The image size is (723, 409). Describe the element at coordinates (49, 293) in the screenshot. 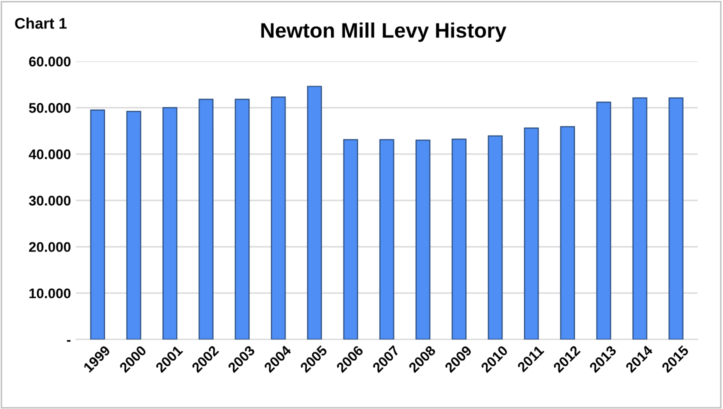

I see `y-tick-label: 10.000` at that location.